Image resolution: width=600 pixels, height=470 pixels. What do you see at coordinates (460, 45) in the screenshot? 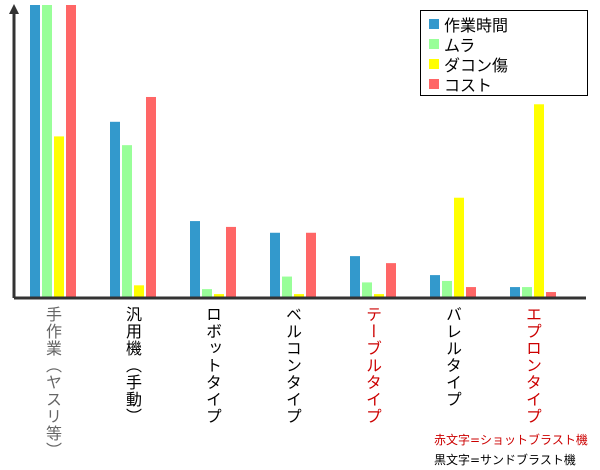
I see `legend-label: ムラ` at bounding box center [460, 45].